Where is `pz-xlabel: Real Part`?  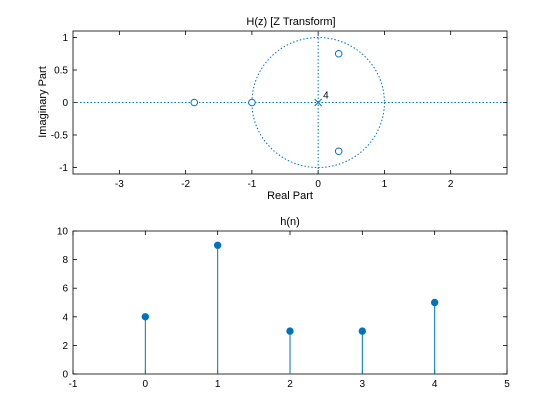 pz-xlabel: Real Part is located at coordinates (290, 196).